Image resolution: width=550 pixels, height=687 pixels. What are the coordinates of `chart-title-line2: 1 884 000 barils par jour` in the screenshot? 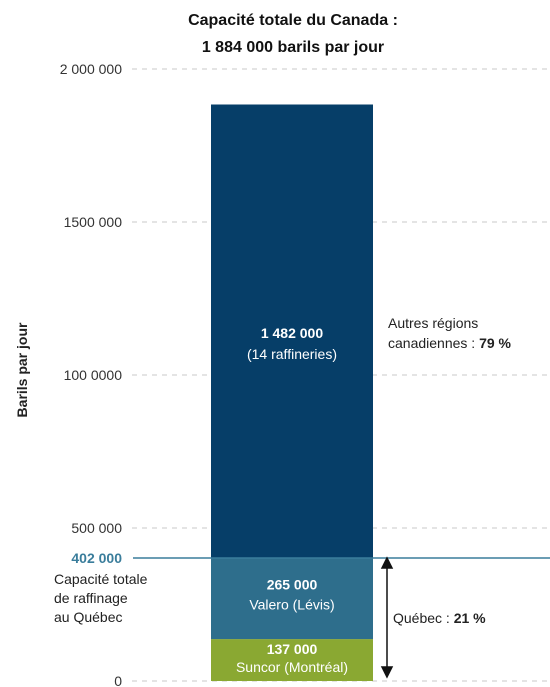 It's located at (293, 47).